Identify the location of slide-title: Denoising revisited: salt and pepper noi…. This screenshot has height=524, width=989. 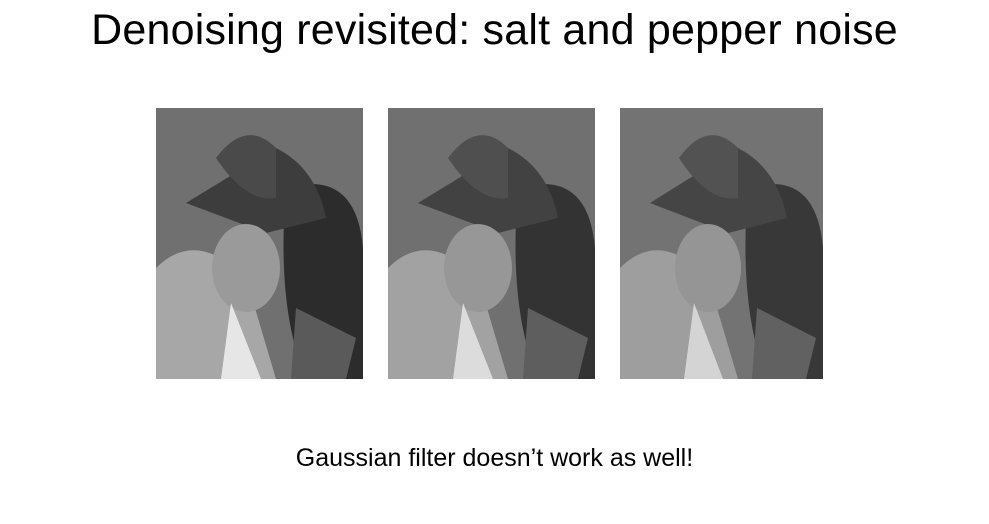
(494, 30).